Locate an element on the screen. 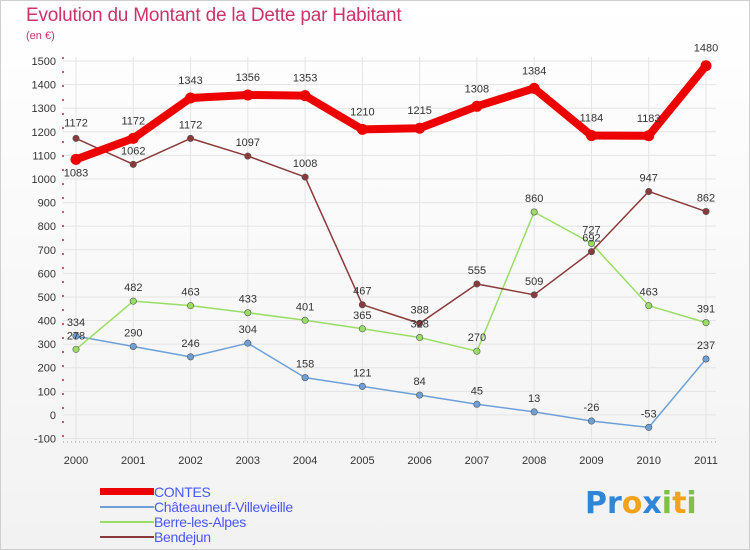 The height and width of the screenshot is (550, 750). data-label: 158 is located at coordinates (305, 365).